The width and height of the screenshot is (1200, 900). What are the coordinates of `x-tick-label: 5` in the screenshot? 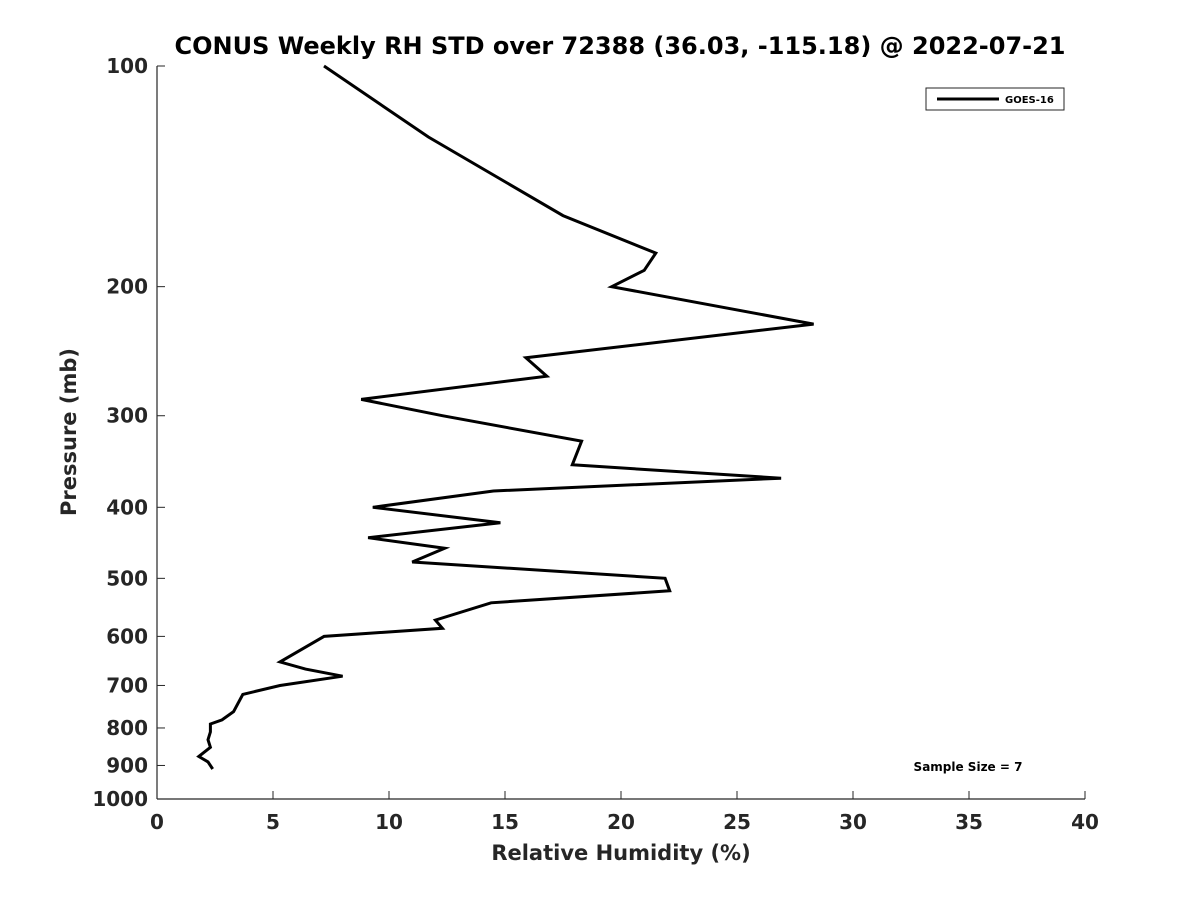 It's located at (273, 822).